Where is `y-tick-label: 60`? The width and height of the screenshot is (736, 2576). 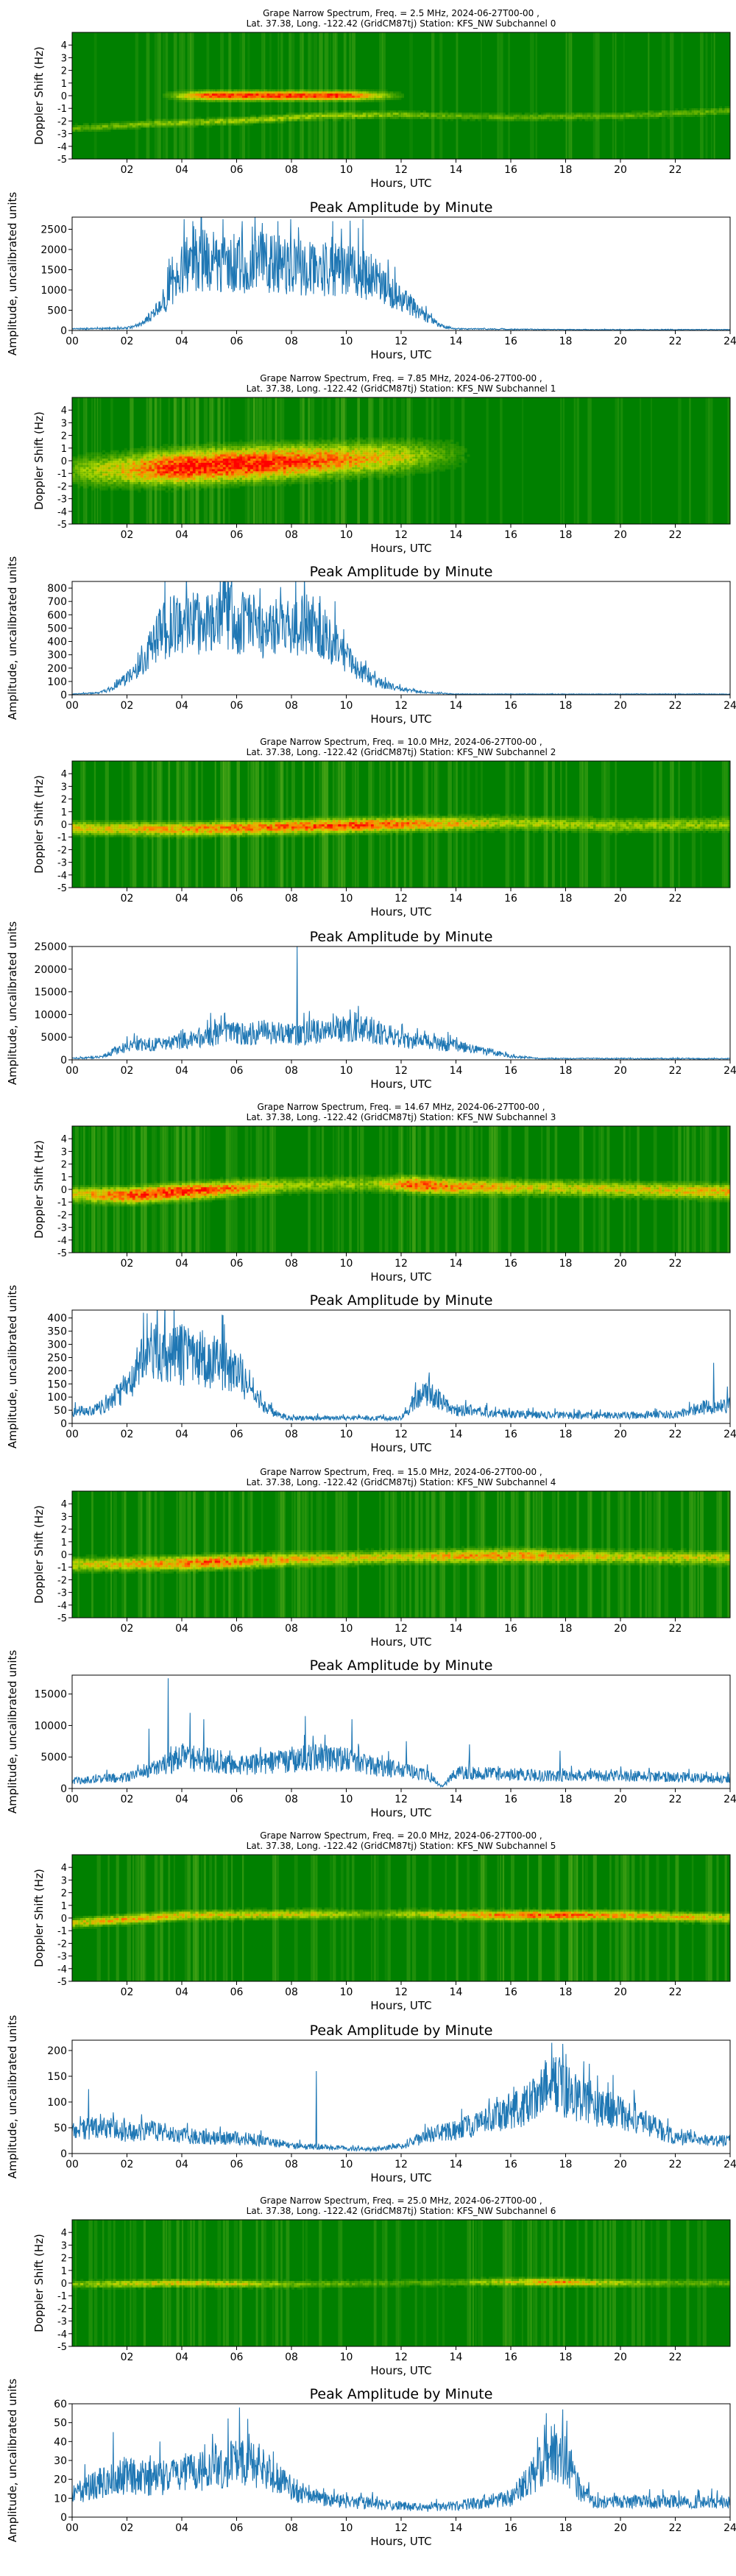 y-tick-label: 60 is located at coordinates (60, 2404).